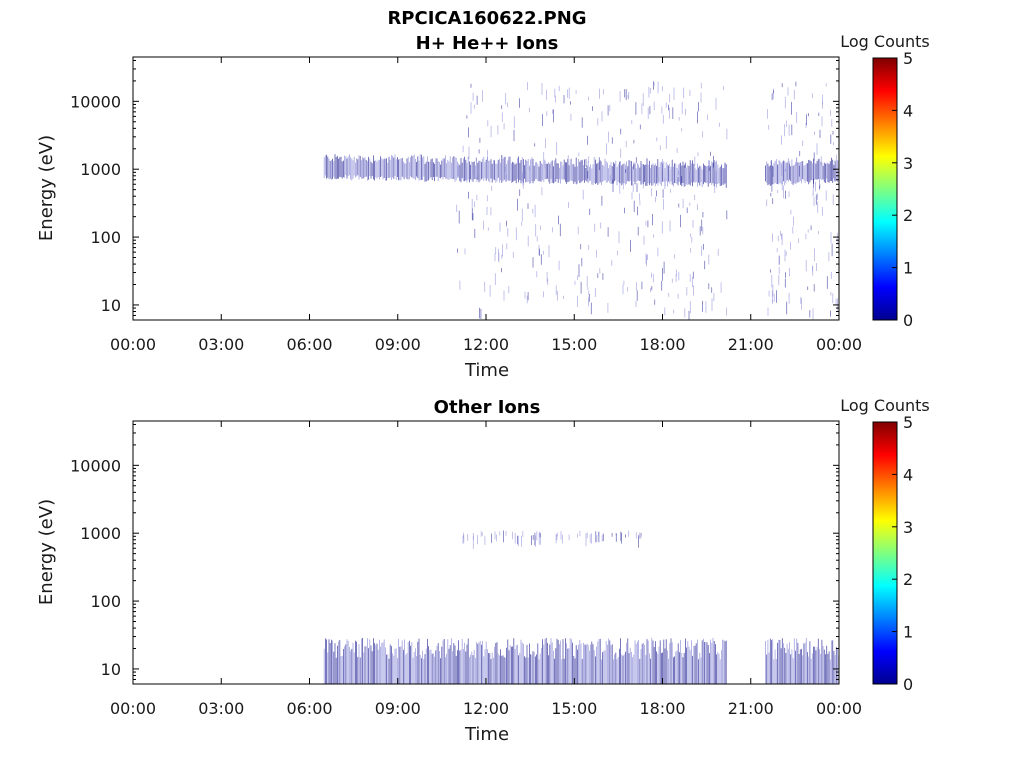  What do you see at coordinates (487, 43) in the screenshot?
I see `panel-title: H+ He++ Ions` at bounding box center [487, 43].